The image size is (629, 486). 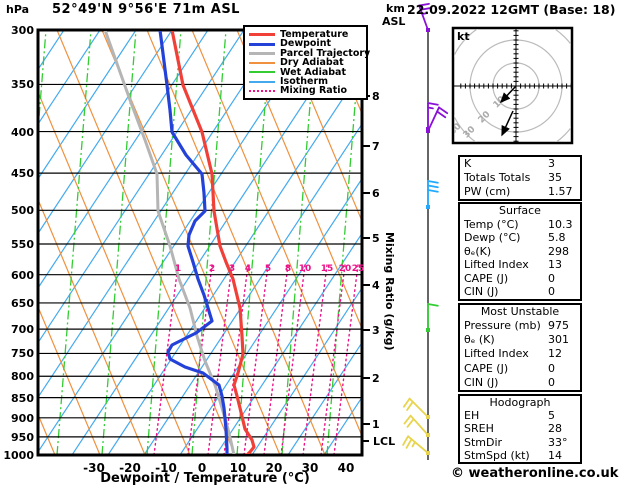 I want to click on temperature-curve, so click(x=213, y=242).